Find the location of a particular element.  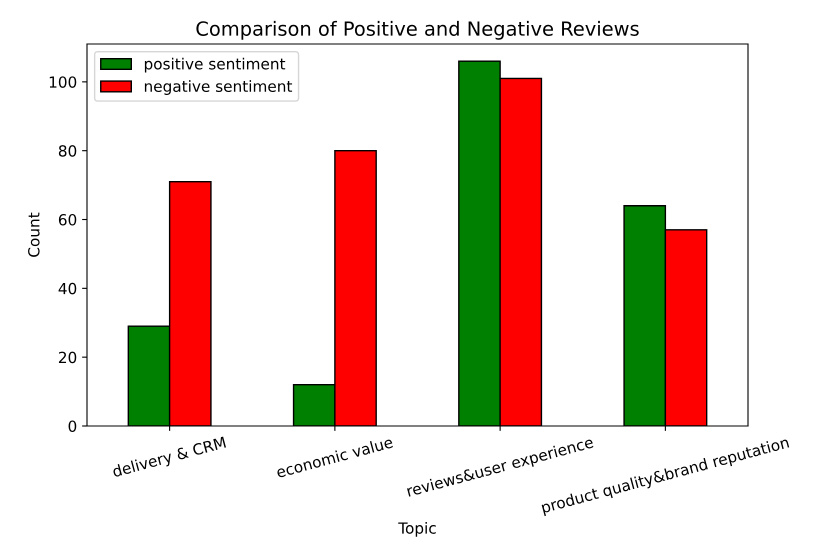

y-tick-label: 20 is located at coordinates (67, 358).